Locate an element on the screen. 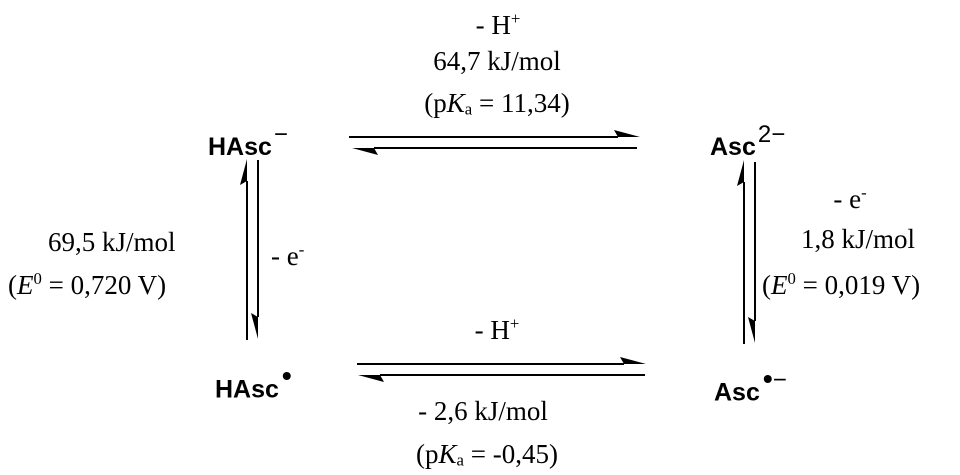 The image size is (960, 475). right-up-arrow is located at coordinates (741, 252).